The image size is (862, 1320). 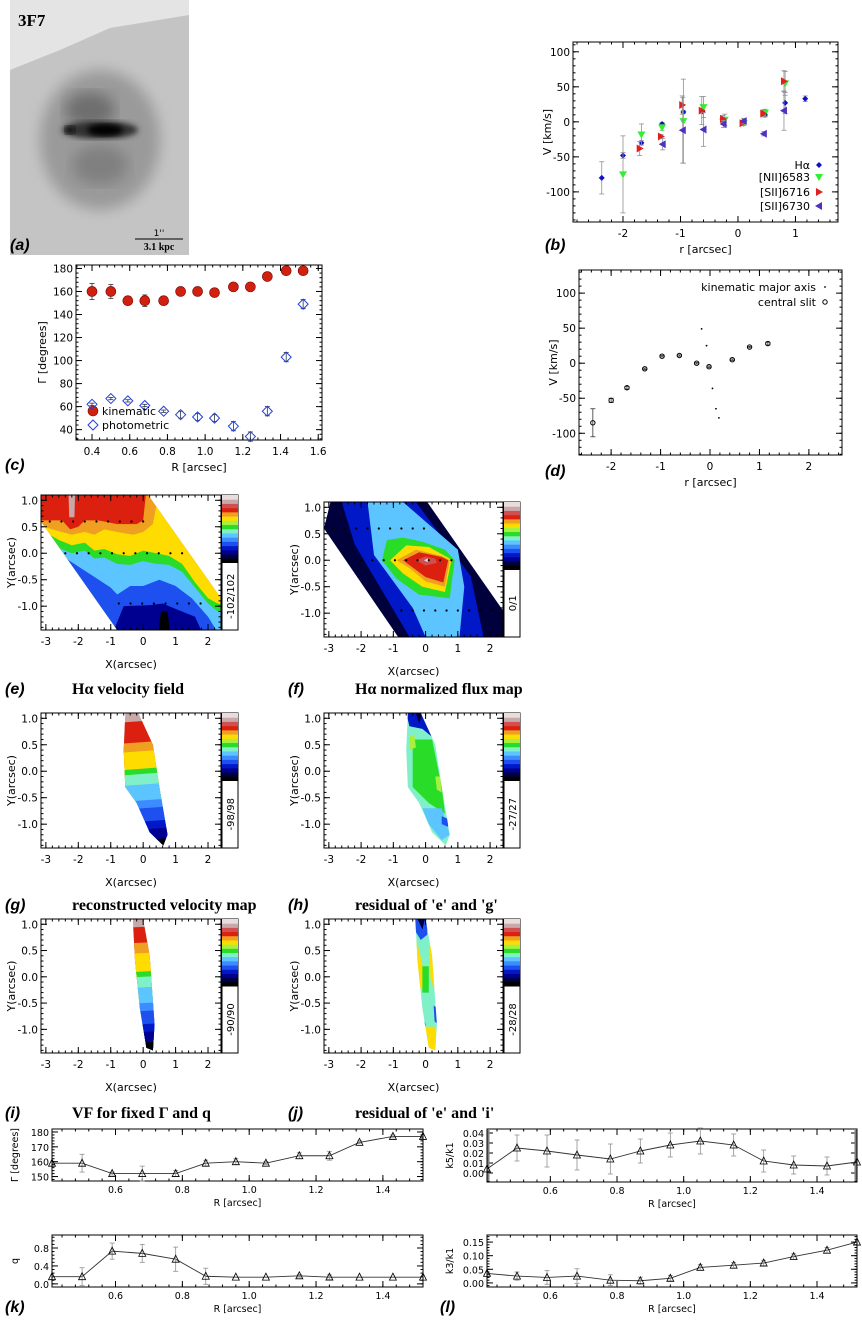 I want to click on panel-k-top-axes, so click(x=237, y=1155).